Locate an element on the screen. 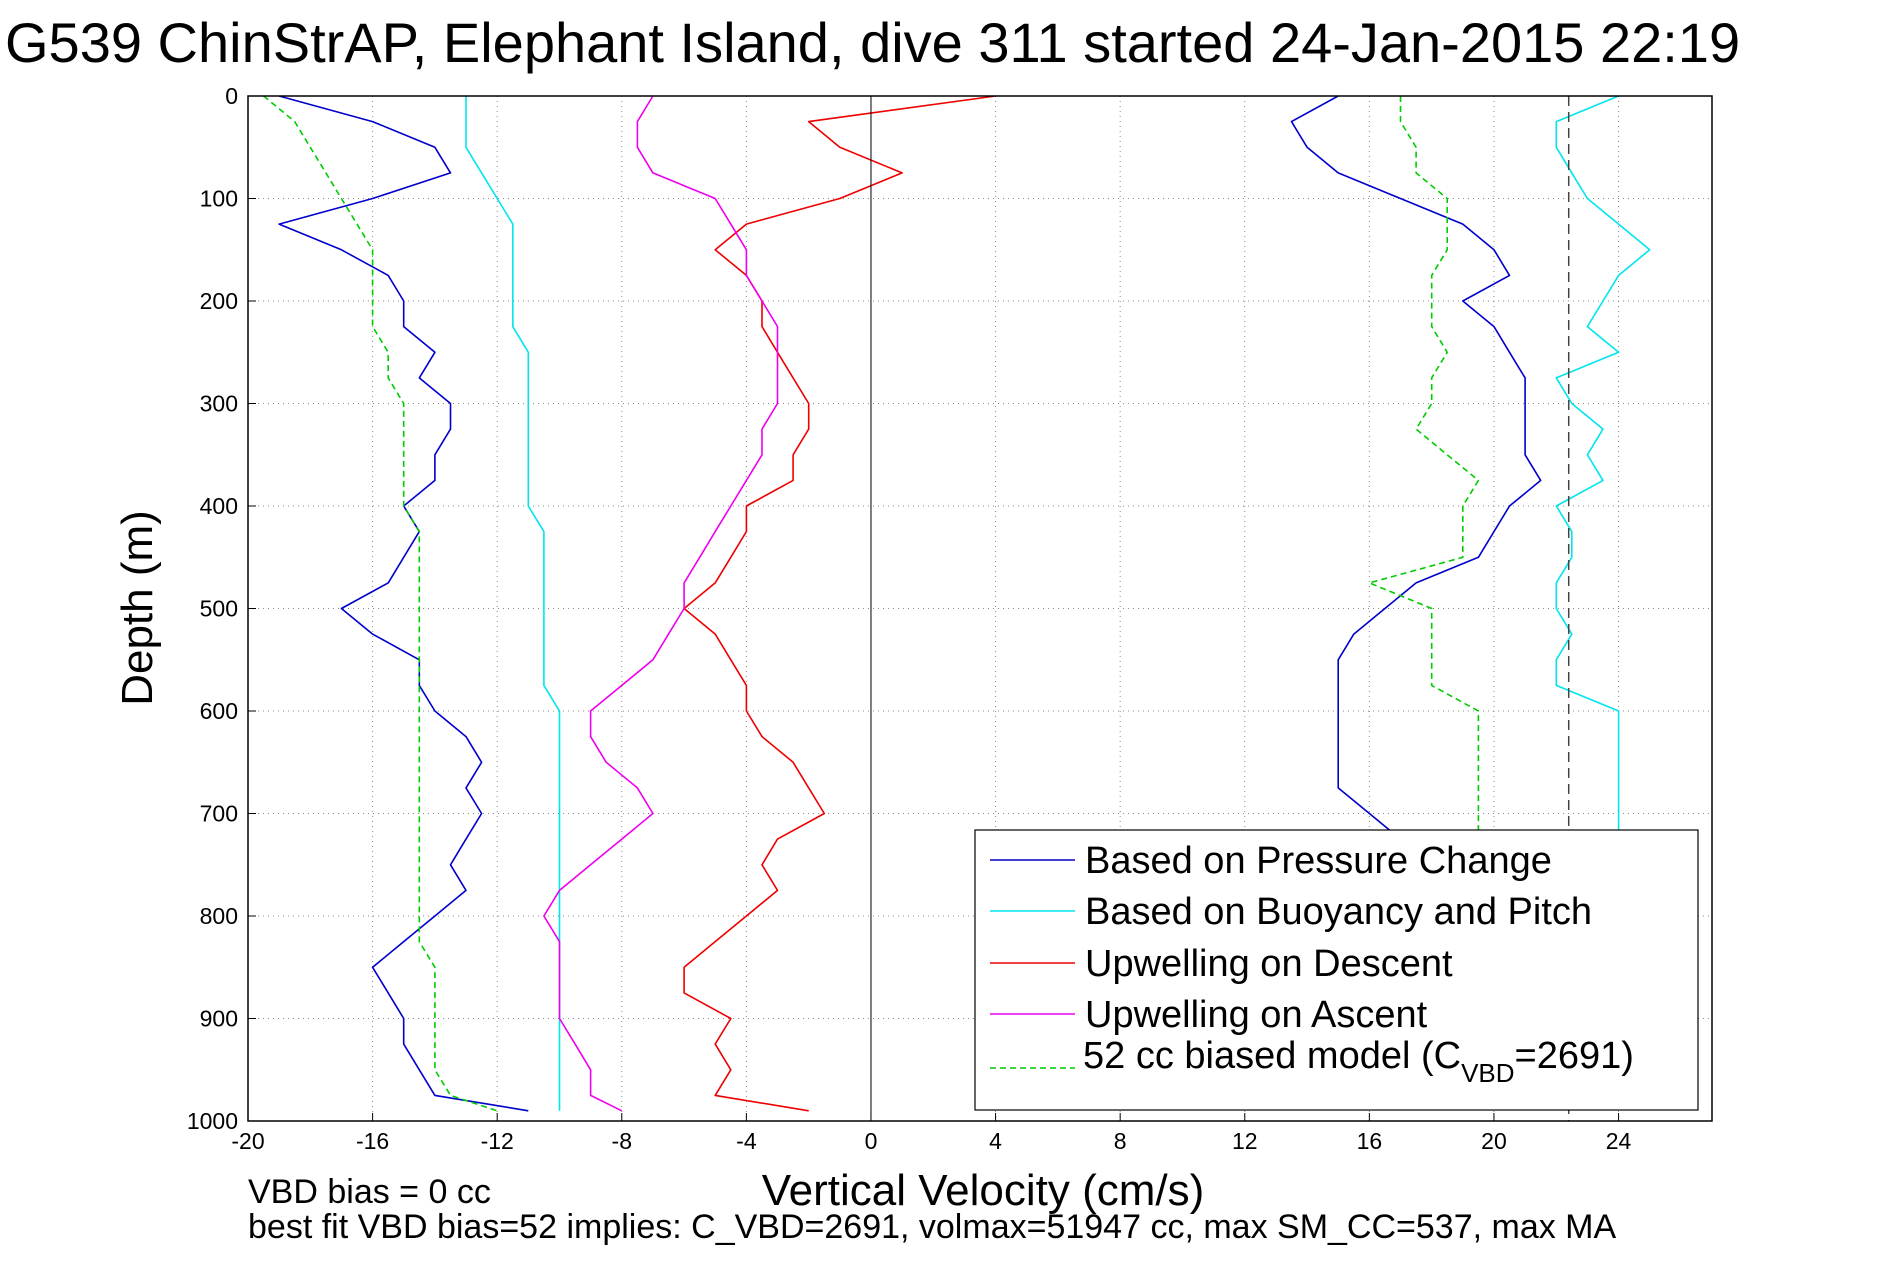 This screenshot has width=1891, height=1262. x-tick-label: 12 is located at coordinates (1245, 1141).